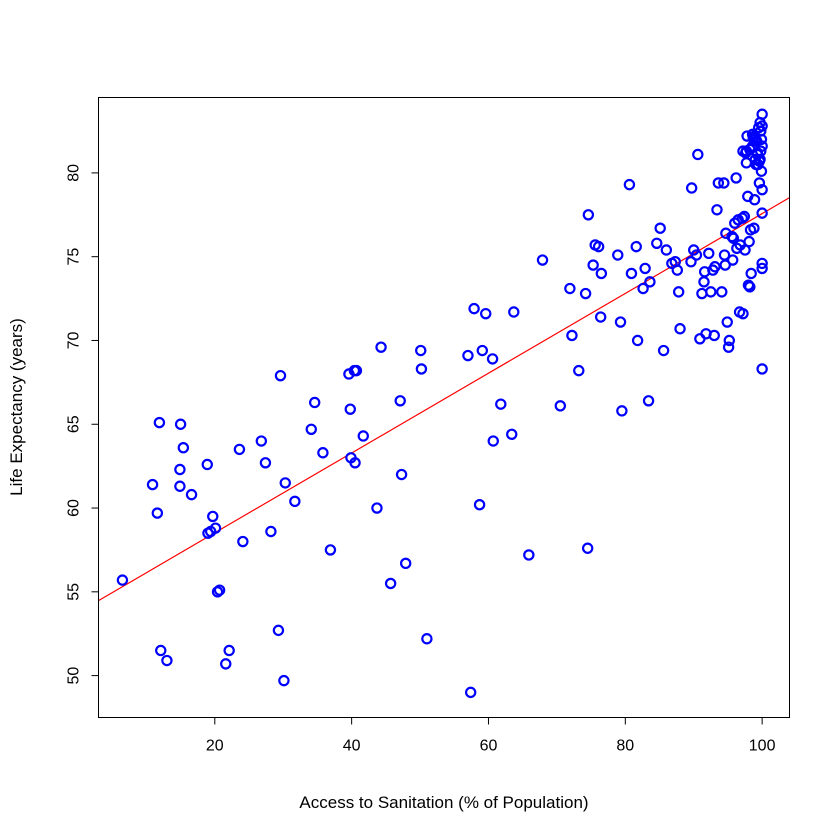 The image size is (840, 840). What do you see at coordinates (74, 340) in the screenshot?
I see `y-tick-label: 70` at bounding box center [74, 340].